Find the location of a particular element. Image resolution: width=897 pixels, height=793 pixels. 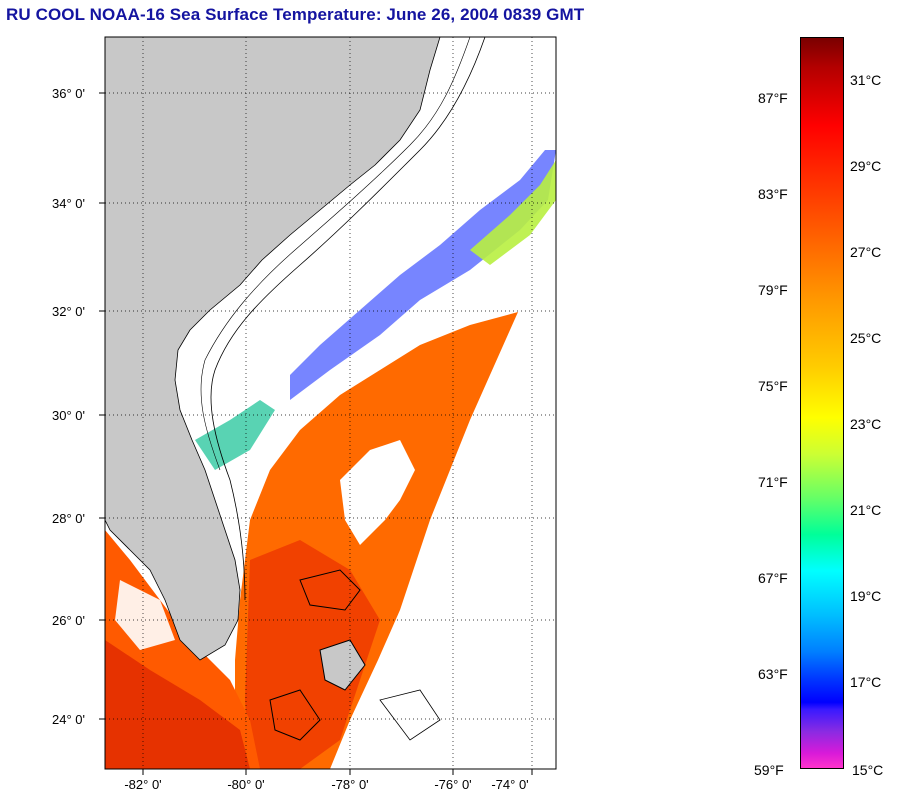

lon-label-80: -80° 0' is located at coordinates (245, 784).